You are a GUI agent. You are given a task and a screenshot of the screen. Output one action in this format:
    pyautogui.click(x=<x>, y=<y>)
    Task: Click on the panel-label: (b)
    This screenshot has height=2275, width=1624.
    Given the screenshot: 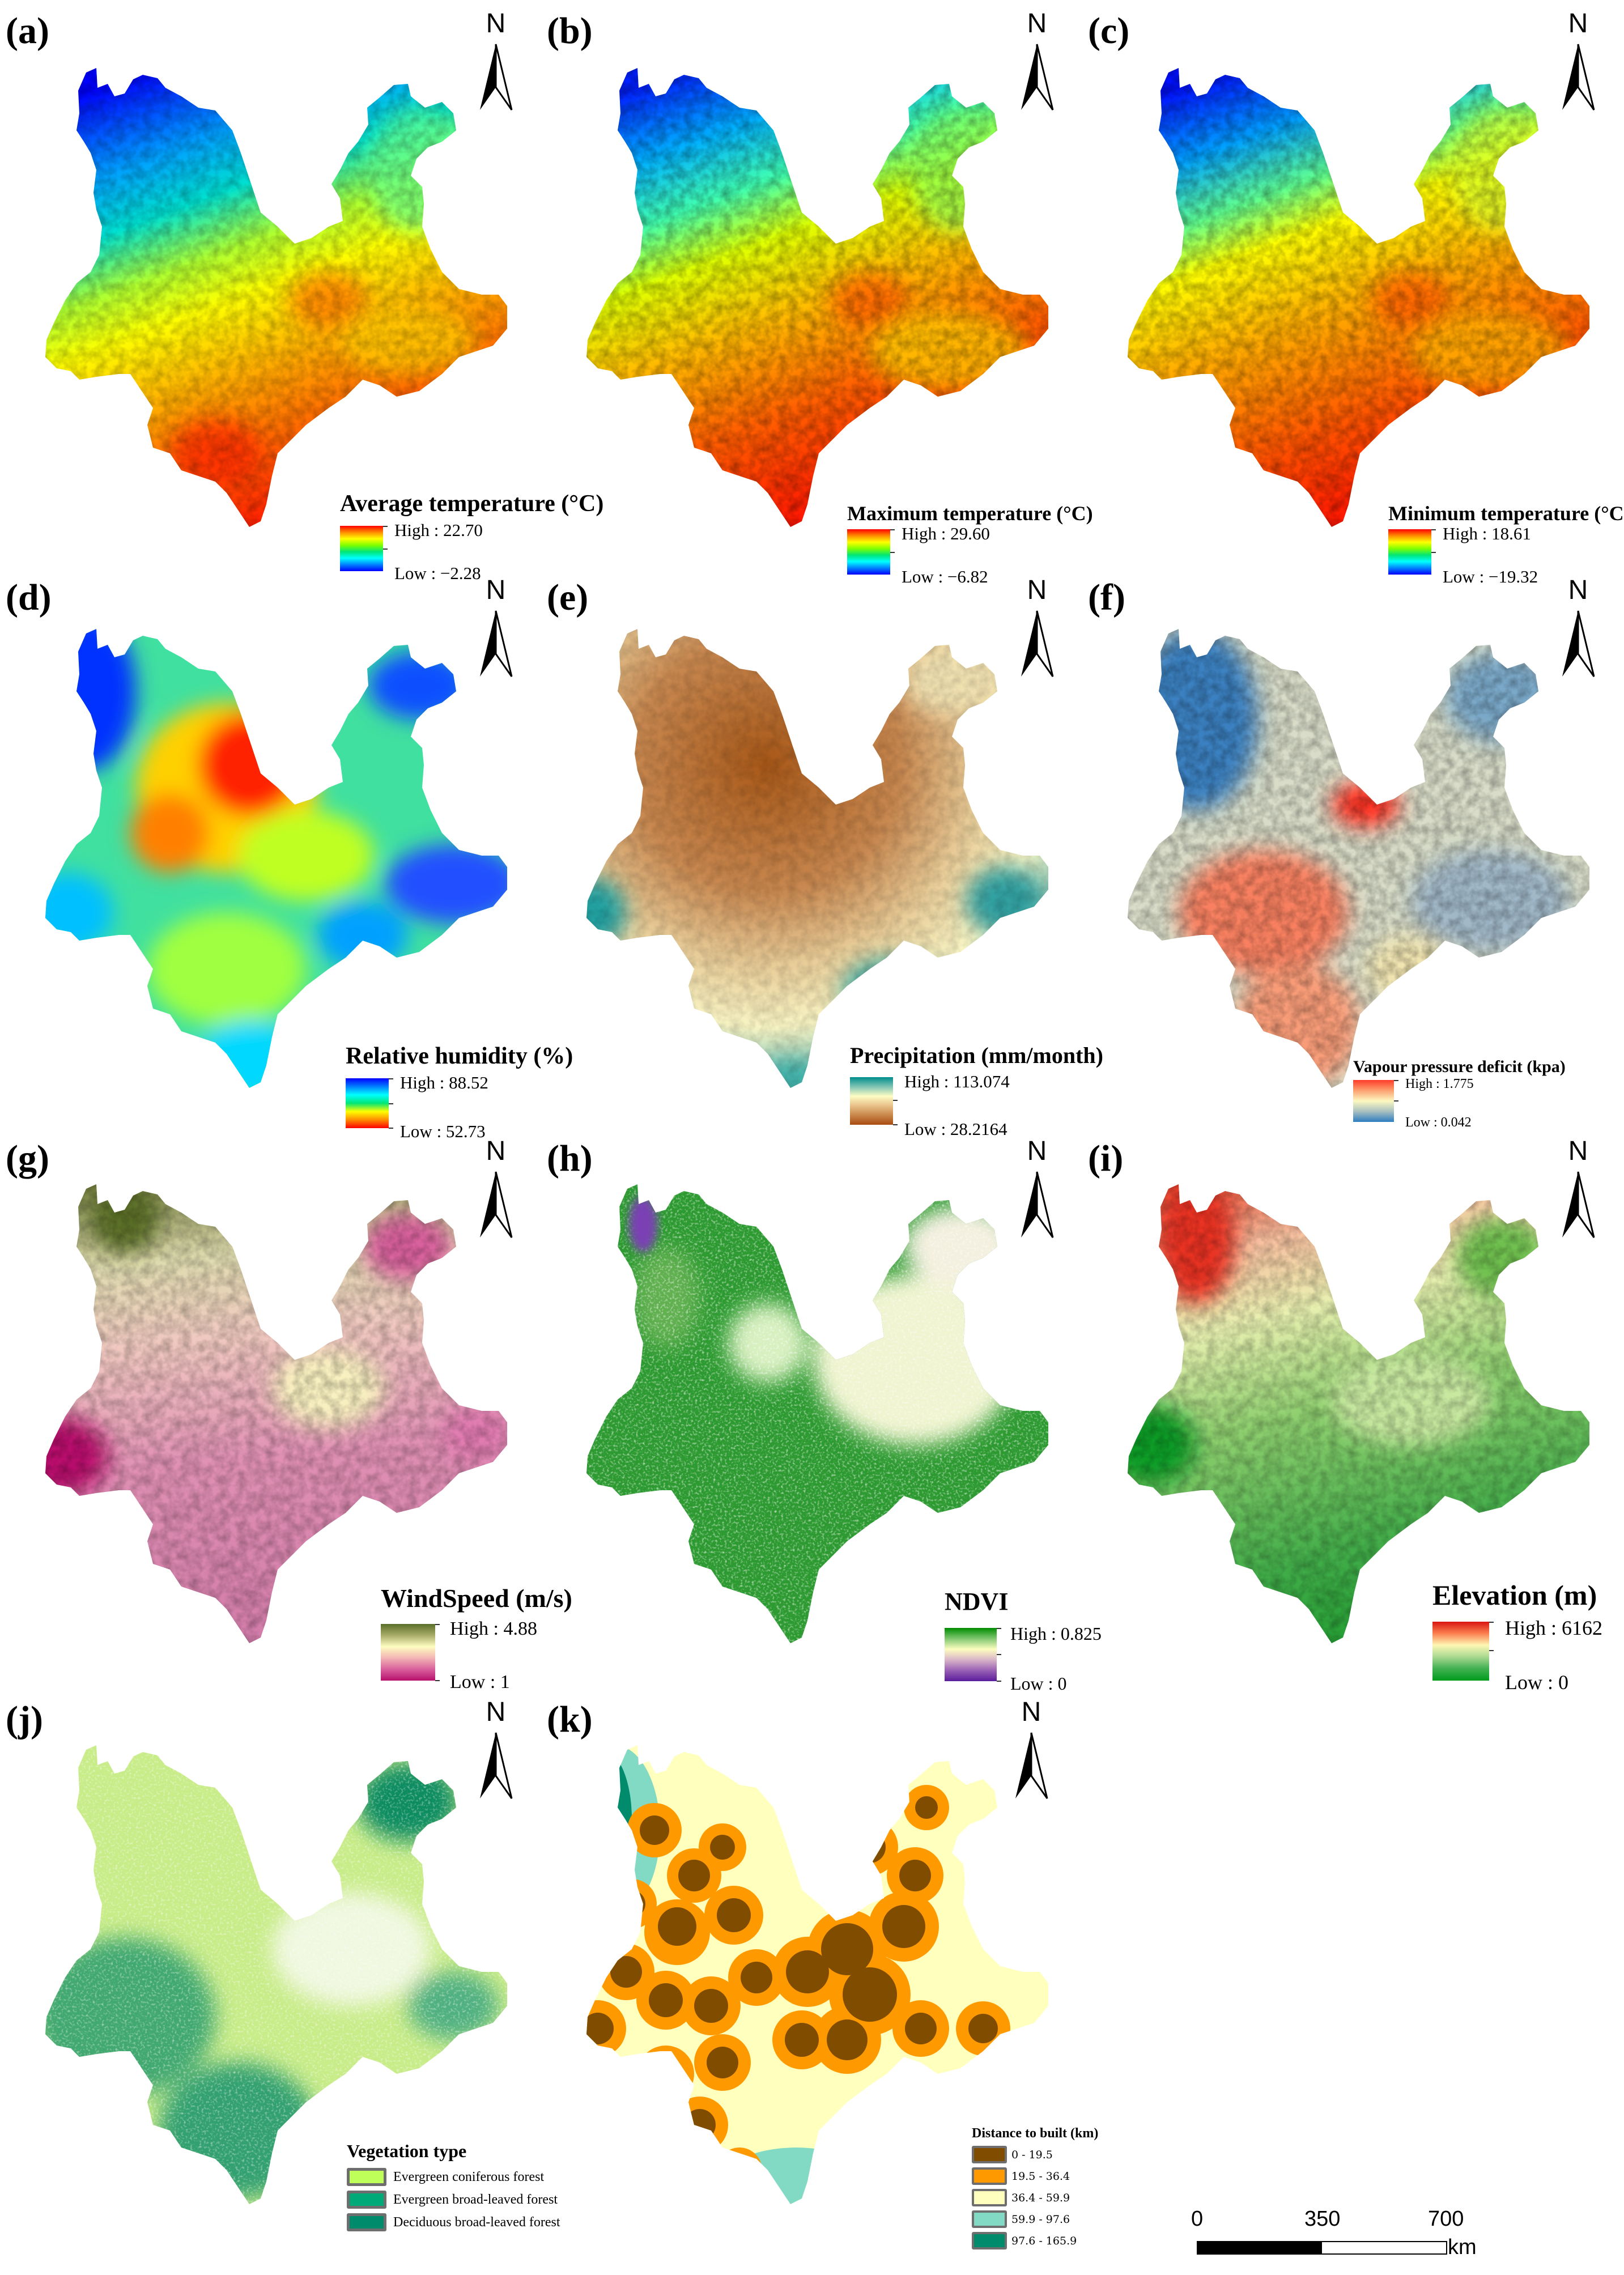 What is the action you would take?
    pyautogui.click(x=570, y=31)
    